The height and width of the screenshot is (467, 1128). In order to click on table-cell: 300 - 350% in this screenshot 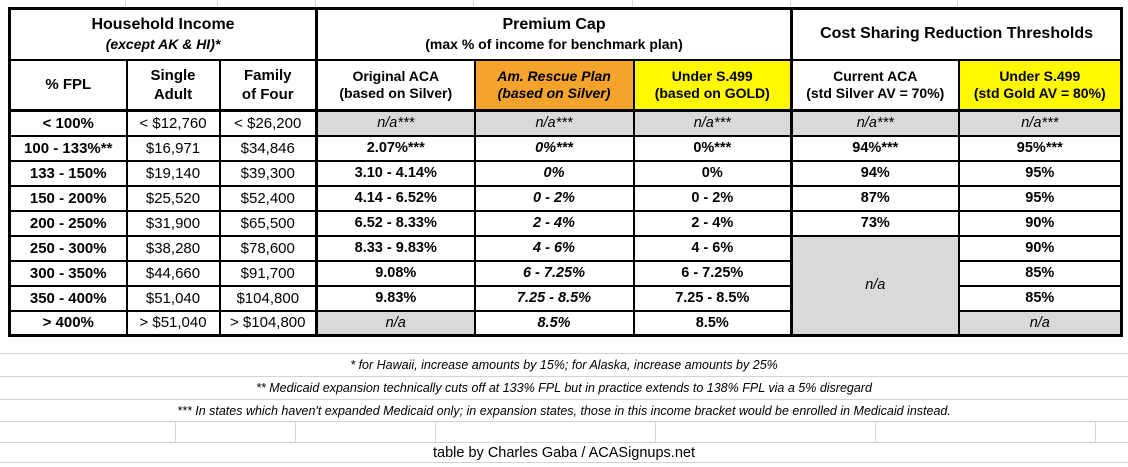, I will do `click(68, 273)`.